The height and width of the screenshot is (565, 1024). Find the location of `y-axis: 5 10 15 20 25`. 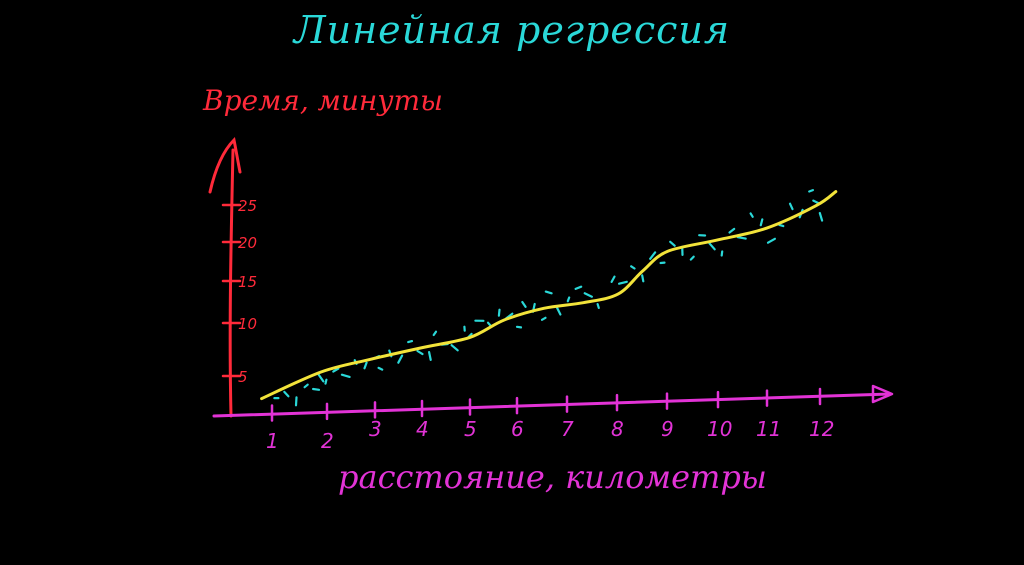

y-axis: 5 10 15 20 25 is located at coordinates (232, 277).